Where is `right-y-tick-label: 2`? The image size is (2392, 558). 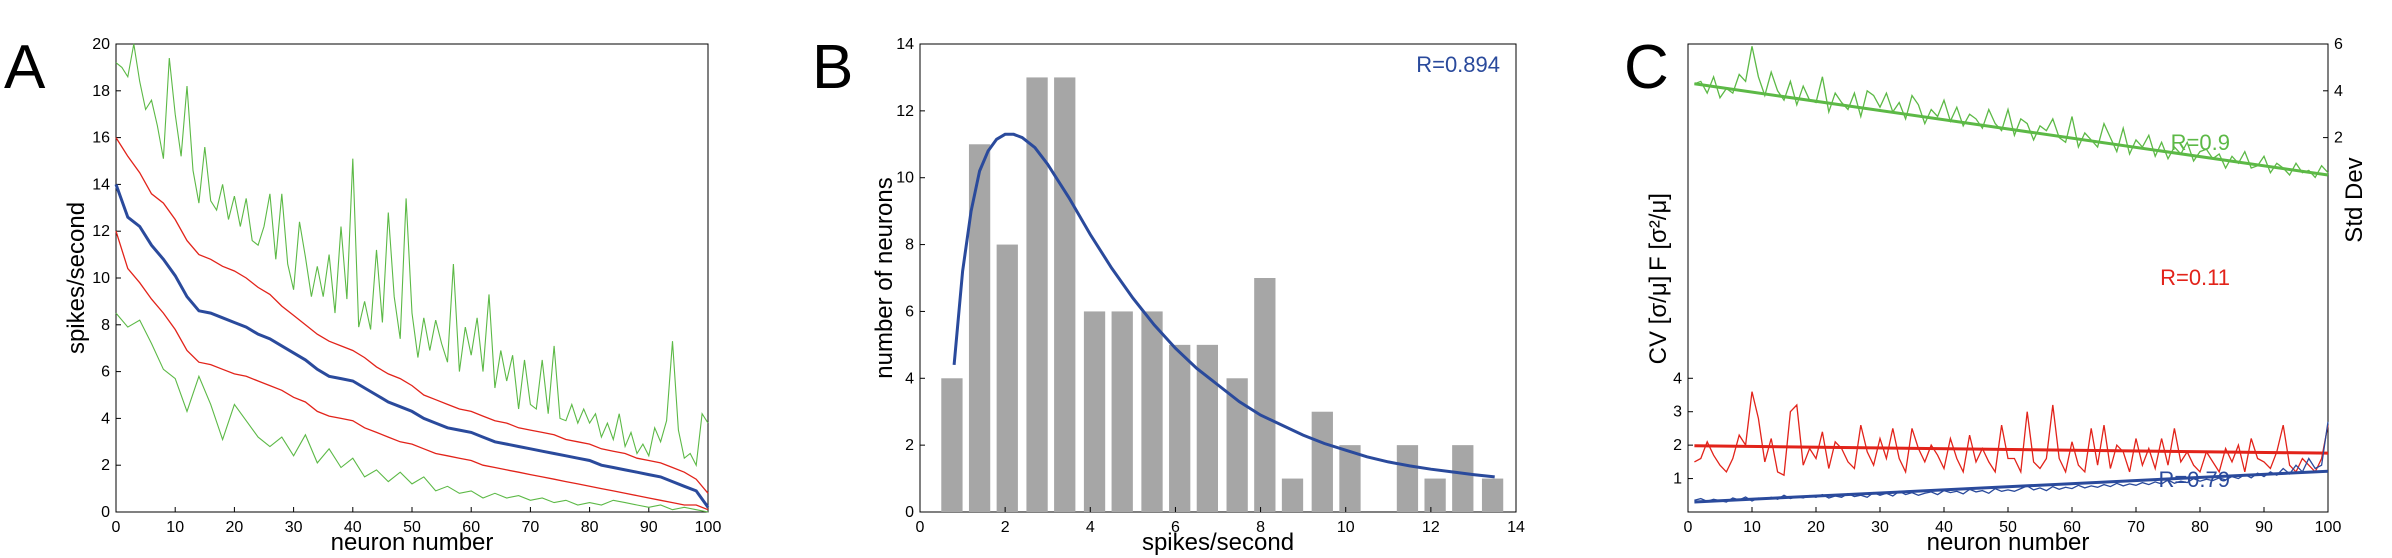 right-y-tick-label: 2 is located at coordinates (2338, 138).